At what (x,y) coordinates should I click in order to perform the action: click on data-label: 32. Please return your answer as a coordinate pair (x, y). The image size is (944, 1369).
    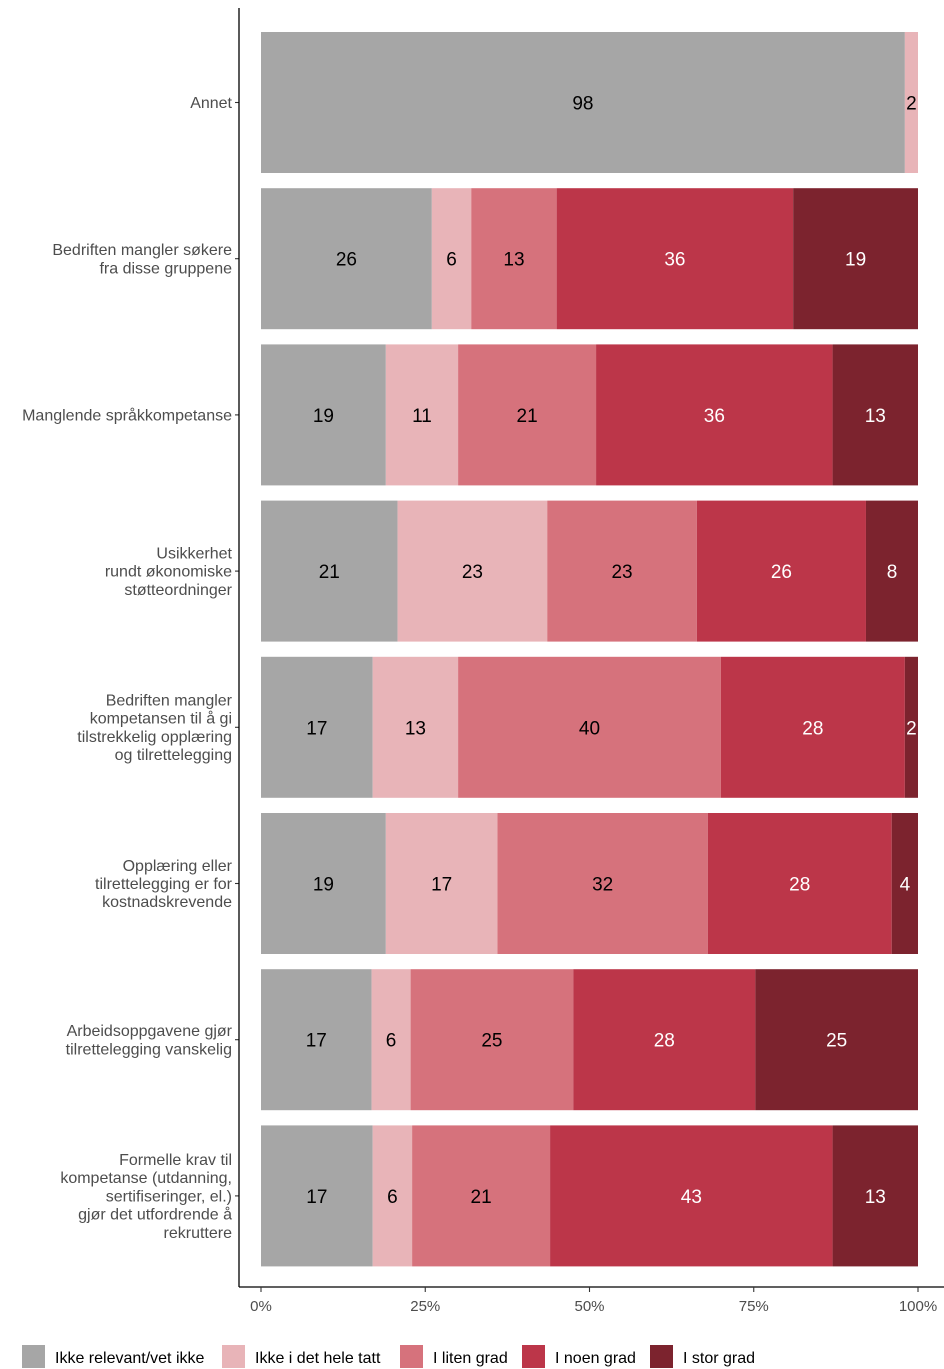
    Looking at the image, I should click on (602, 885).